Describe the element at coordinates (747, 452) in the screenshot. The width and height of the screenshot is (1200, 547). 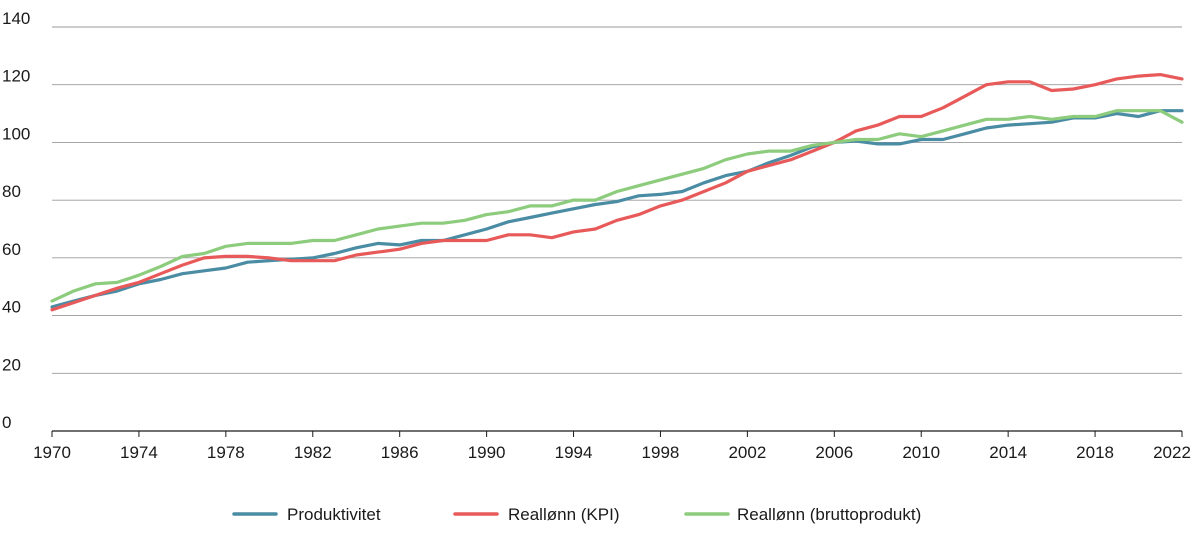
I see `x-tick-label: 2002` at that location.